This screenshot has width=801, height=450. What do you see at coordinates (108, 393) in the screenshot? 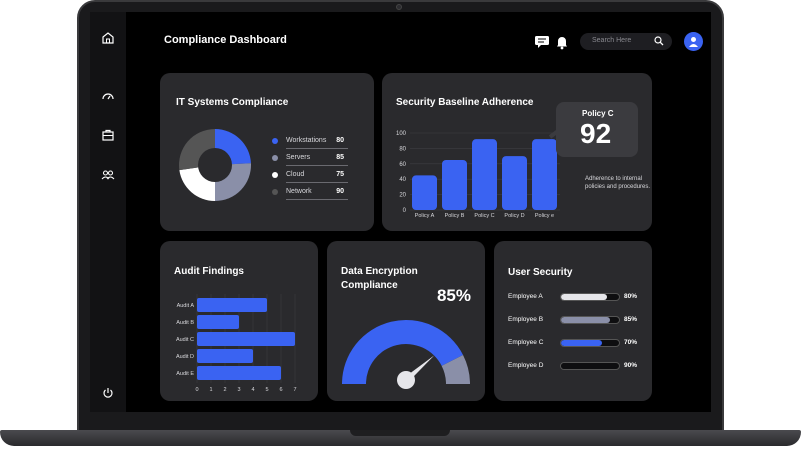
I see `power-icon` at bounding box center [108, 393].